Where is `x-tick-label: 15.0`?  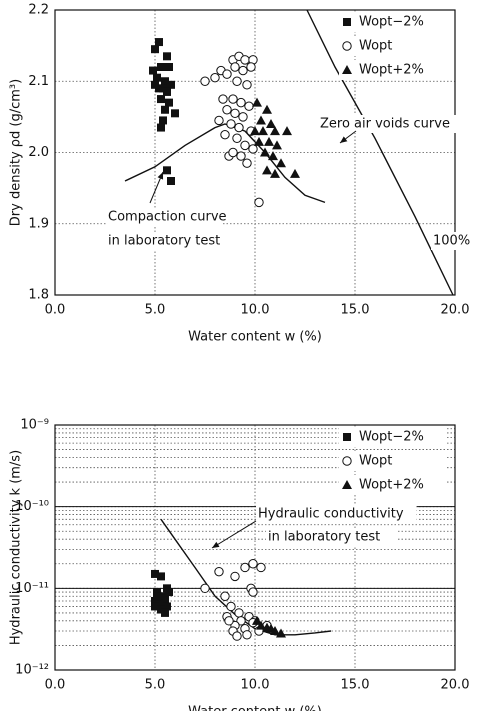
x-tick-label: 15.0 is located at coordinates (355, 310).